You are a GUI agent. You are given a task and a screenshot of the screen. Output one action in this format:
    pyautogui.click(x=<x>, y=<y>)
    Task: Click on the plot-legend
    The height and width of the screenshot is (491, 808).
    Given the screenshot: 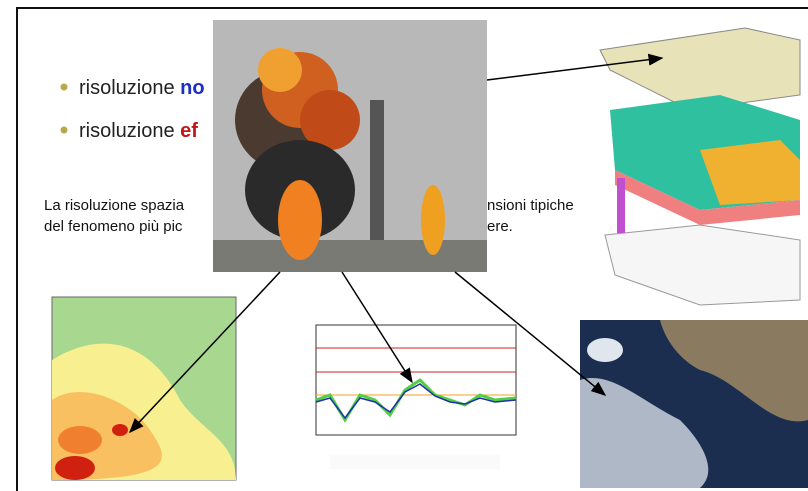 What is the action you would take?
    pyautogui.click(x=415, y=462)
    